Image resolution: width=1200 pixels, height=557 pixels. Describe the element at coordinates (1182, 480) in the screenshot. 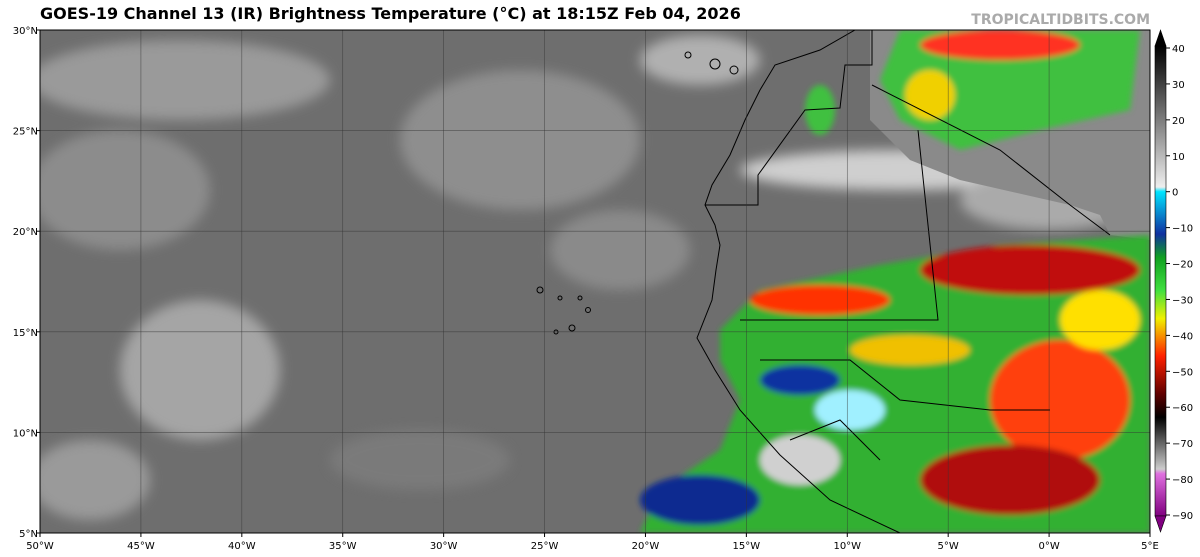

I see `colorbar-tick-label: −80` at that location.